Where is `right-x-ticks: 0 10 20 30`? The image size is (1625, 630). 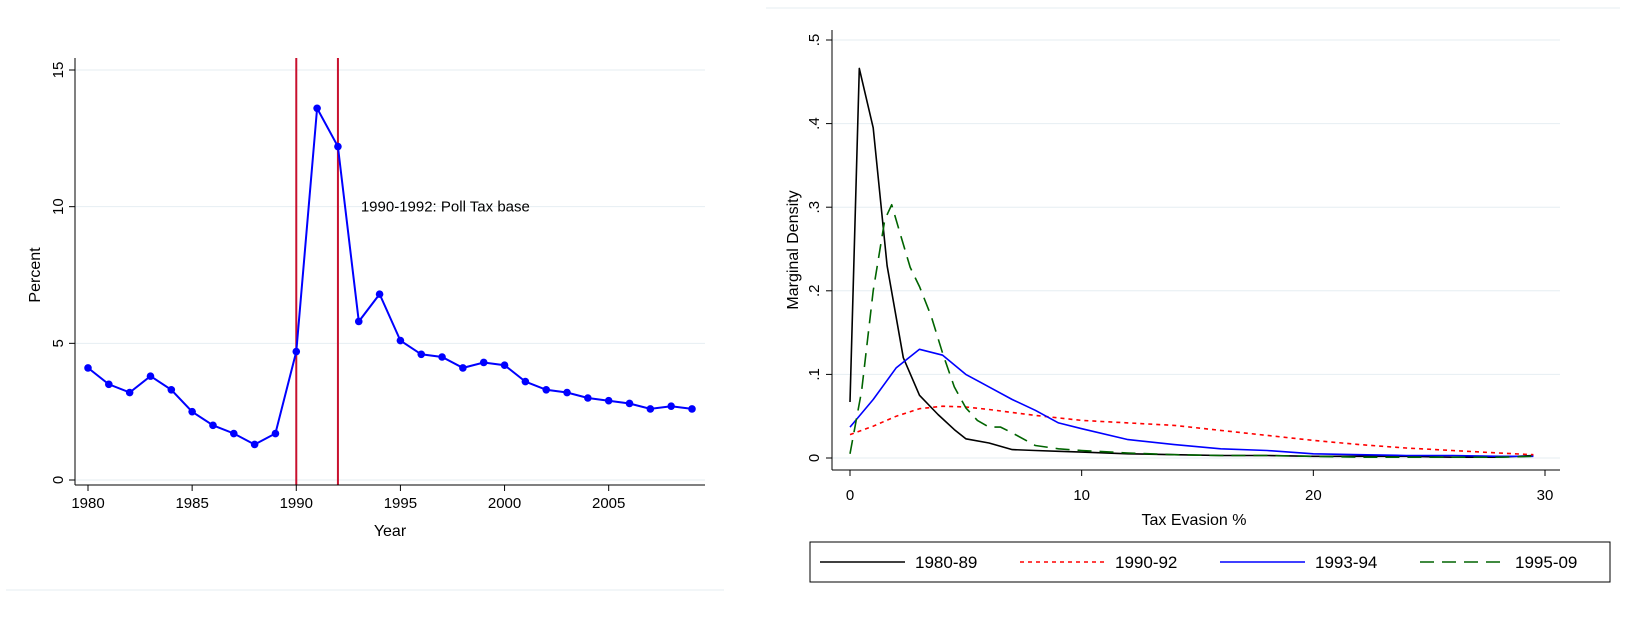 right-x-ticks: 0 10 20 30 is located at coordinates (1200, 487).